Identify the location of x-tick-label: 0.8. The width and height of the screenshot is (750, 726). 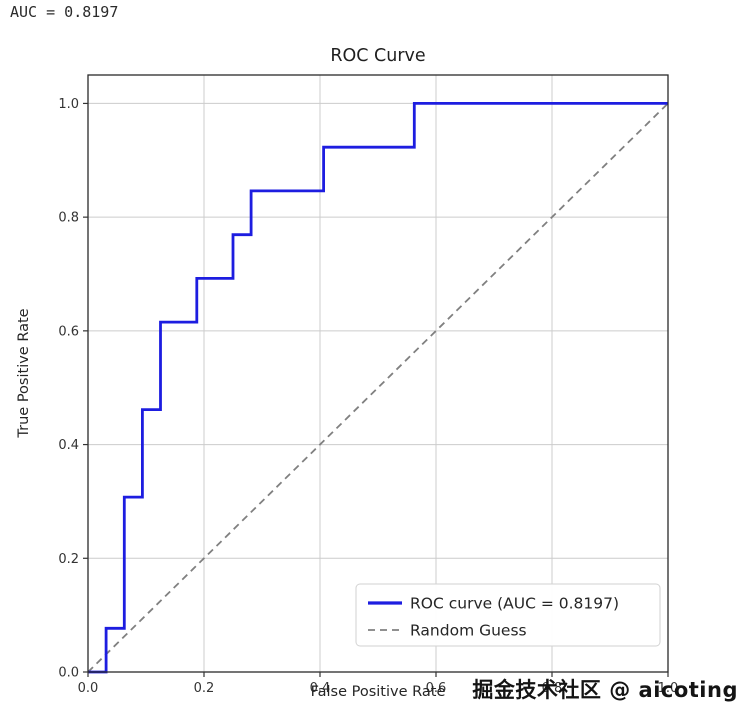
(552, 688).